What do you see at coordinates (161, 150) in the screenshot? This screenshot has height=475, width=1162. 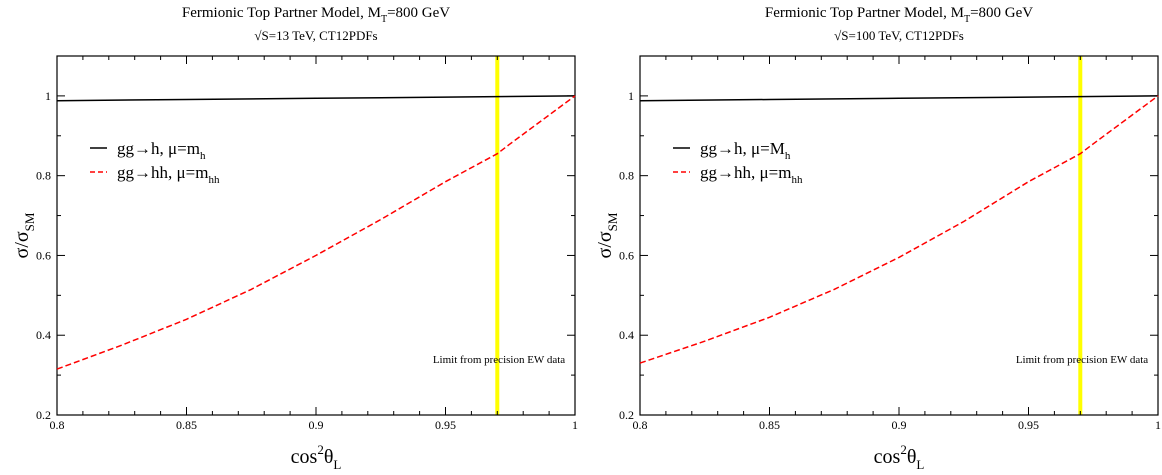 I see `legend-label-1: gg→h, μ=mh` at bounding box center [161, 150].